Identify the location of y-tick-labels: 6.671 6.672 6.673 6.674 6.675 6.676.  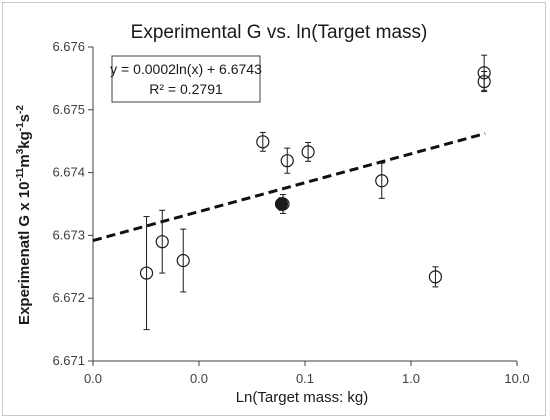
(68, 203).